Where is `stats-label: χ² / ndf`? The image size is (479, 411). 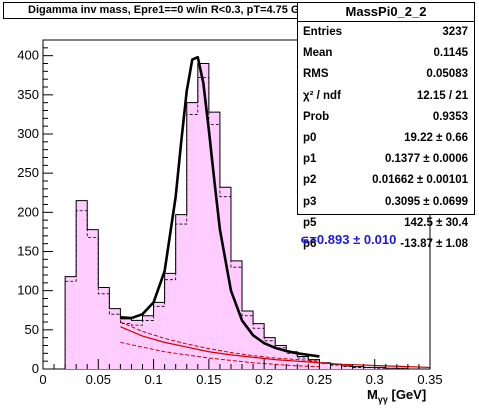 stats-label: χ² / ndf is located at coordinates (322, 95).